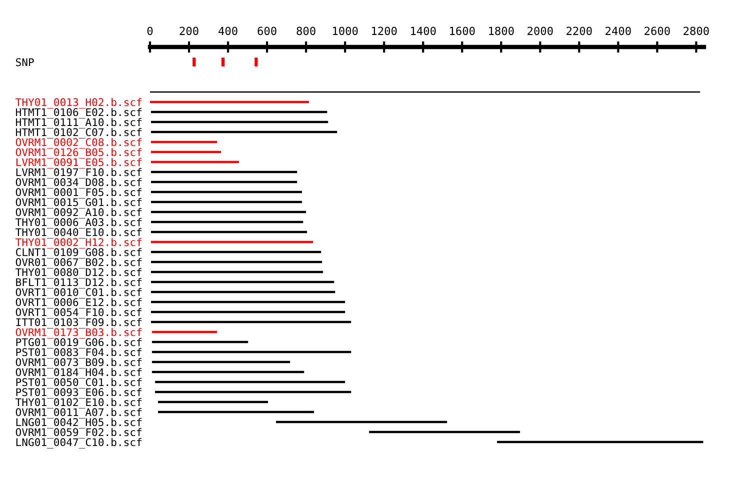  I want to click on y-tick-label: PST01_0093_E06.b.scf, so click(79, 393).